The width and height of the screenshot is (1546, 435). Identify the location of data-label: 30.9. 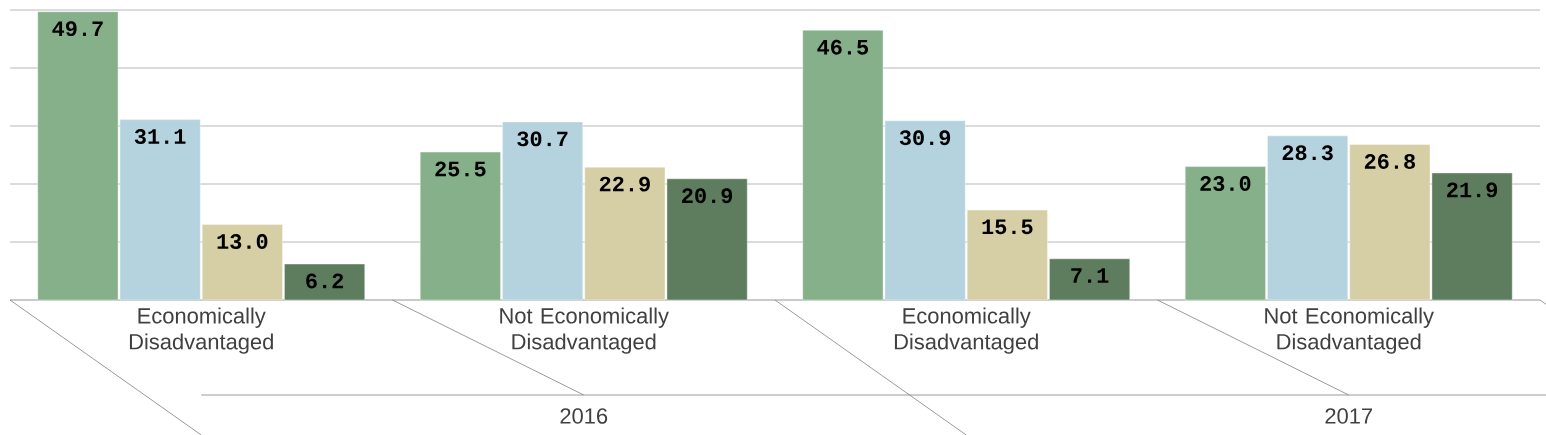
(925, 138).